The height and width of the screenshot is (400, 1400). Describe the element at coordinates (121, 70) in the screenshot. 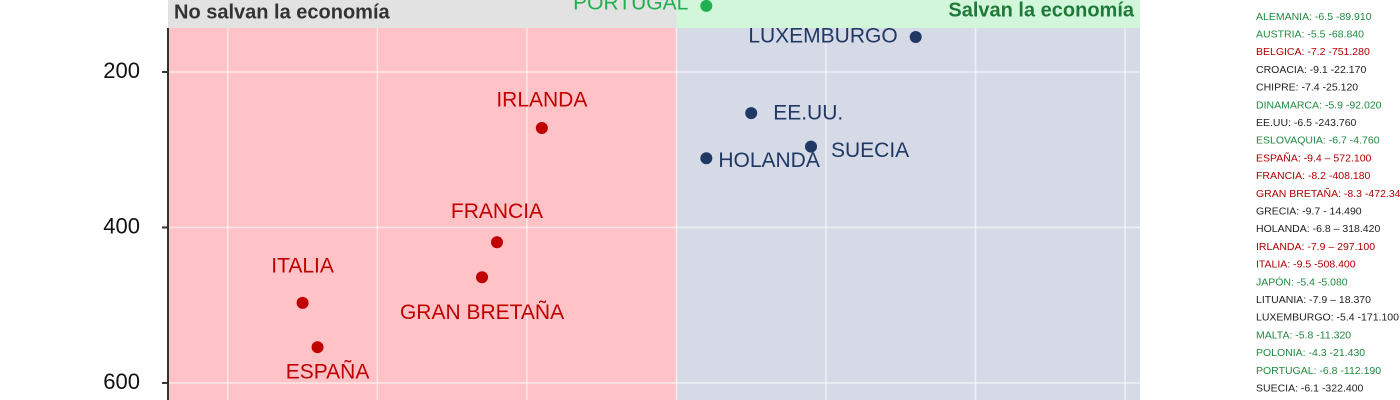

I see `y-tick-label: 200` at that location.